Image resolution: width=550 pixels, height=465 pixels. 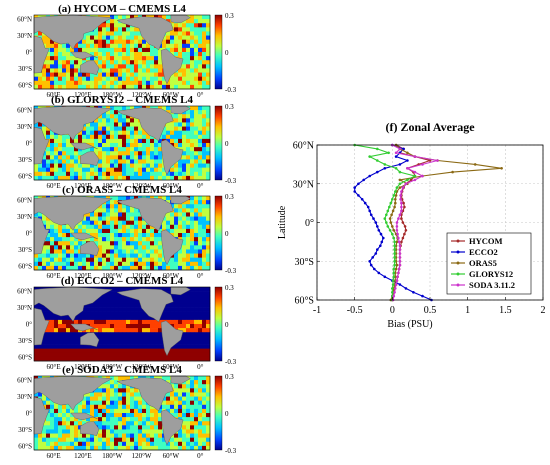 What do you see at coordinates (317, 310) in the screenshot?
I see `x-tick-label: -1` at bounding box center [317, 310].